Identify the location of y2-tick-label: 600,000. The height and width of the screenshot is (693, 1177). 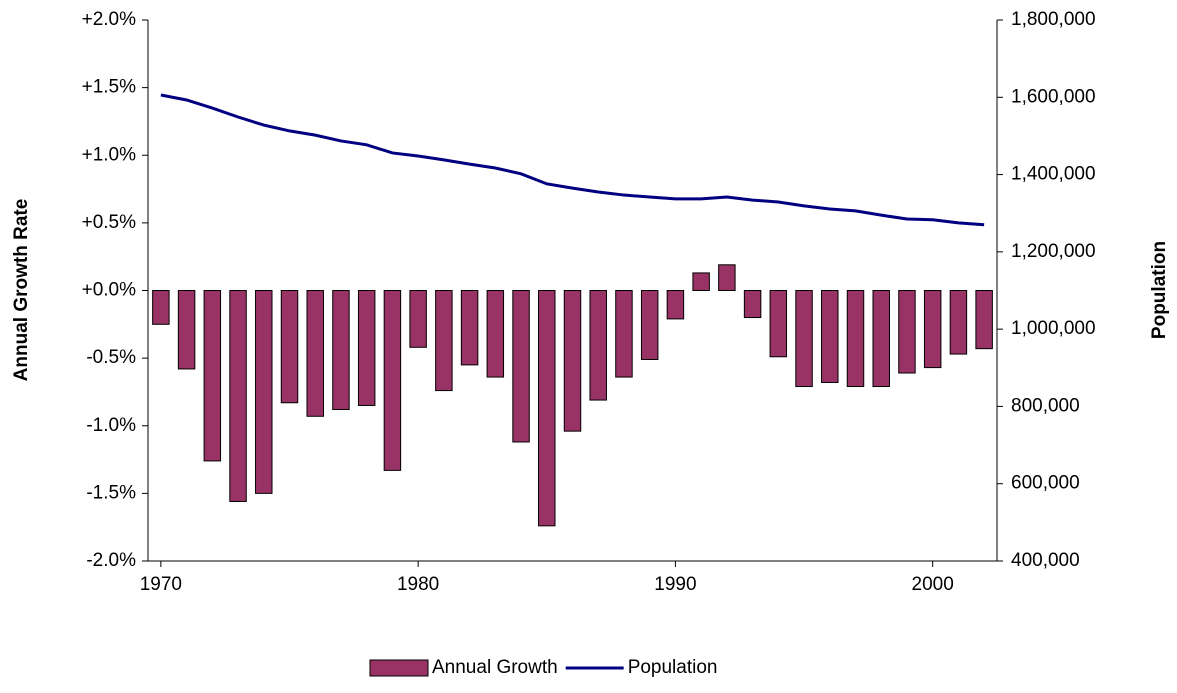
(1045, 483).